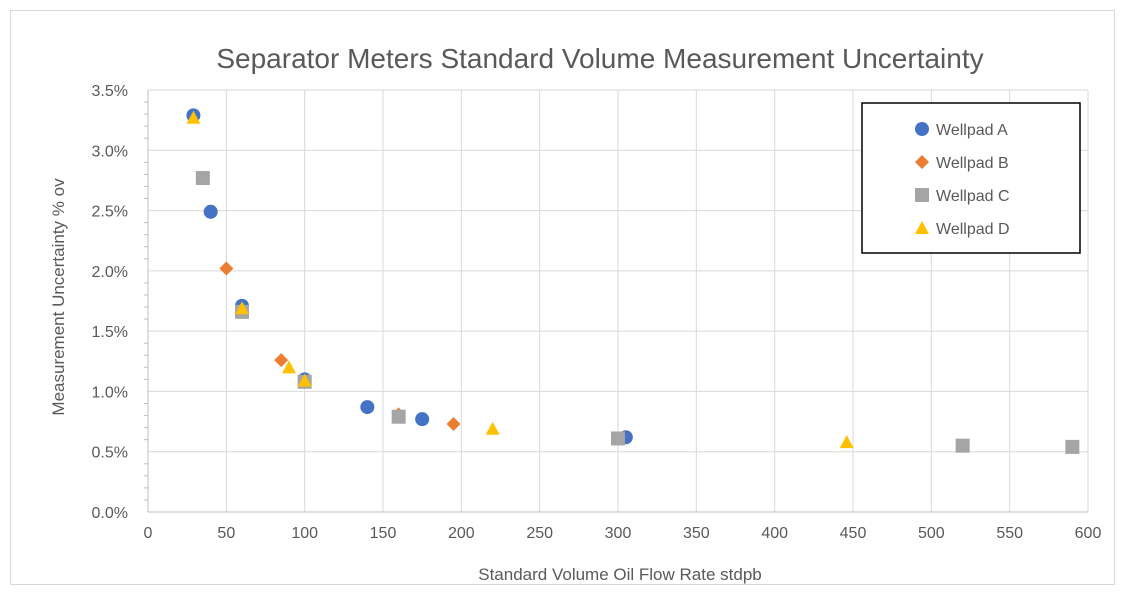 Image resolution: width=1127 pixels, height=595 pixels. What do you see at coordinates (110, 272) in the screenshot?
I see `y-tick-label: 2.0%` at bounding box center [110, 272].